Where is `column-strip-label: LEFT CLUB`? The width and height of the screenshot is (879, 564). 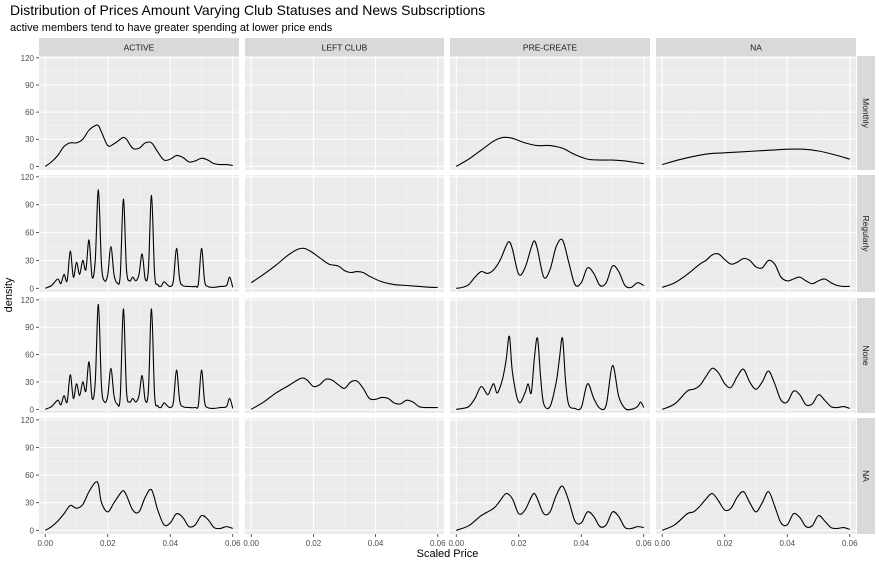
column-strip-label: LEFT CLUB is located at coordinates (345, 48).